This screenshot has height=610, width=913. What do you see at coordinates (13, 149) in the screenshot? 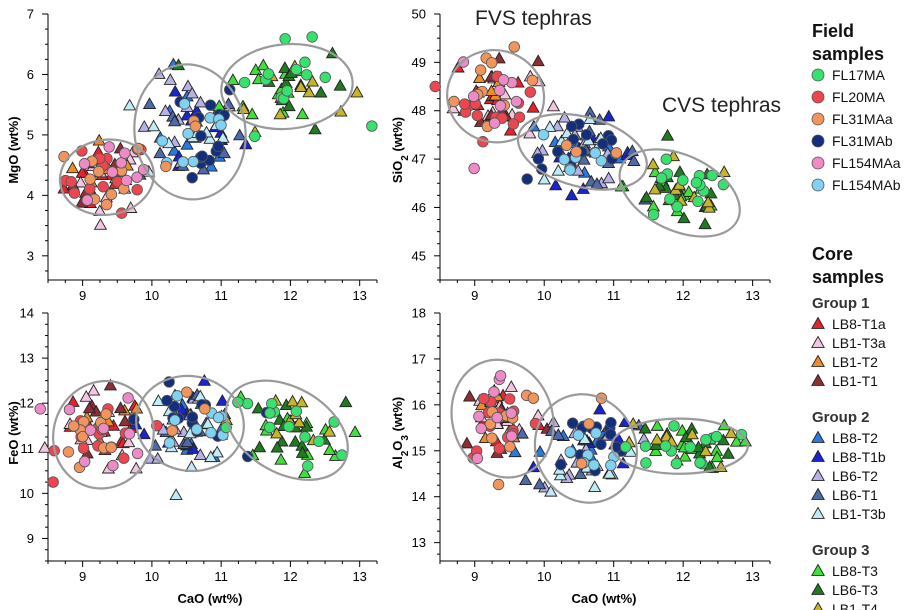
I see `ylabel-mgo: MgO (wt%)` at bounding box center [13, 149].